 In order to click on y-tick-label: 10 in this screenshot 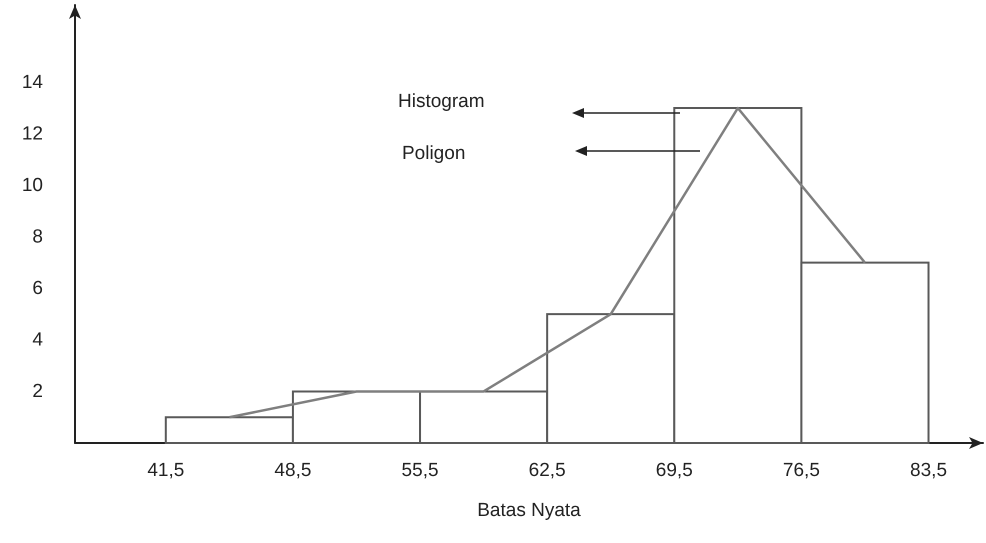, I will do `click(32, 185)`.